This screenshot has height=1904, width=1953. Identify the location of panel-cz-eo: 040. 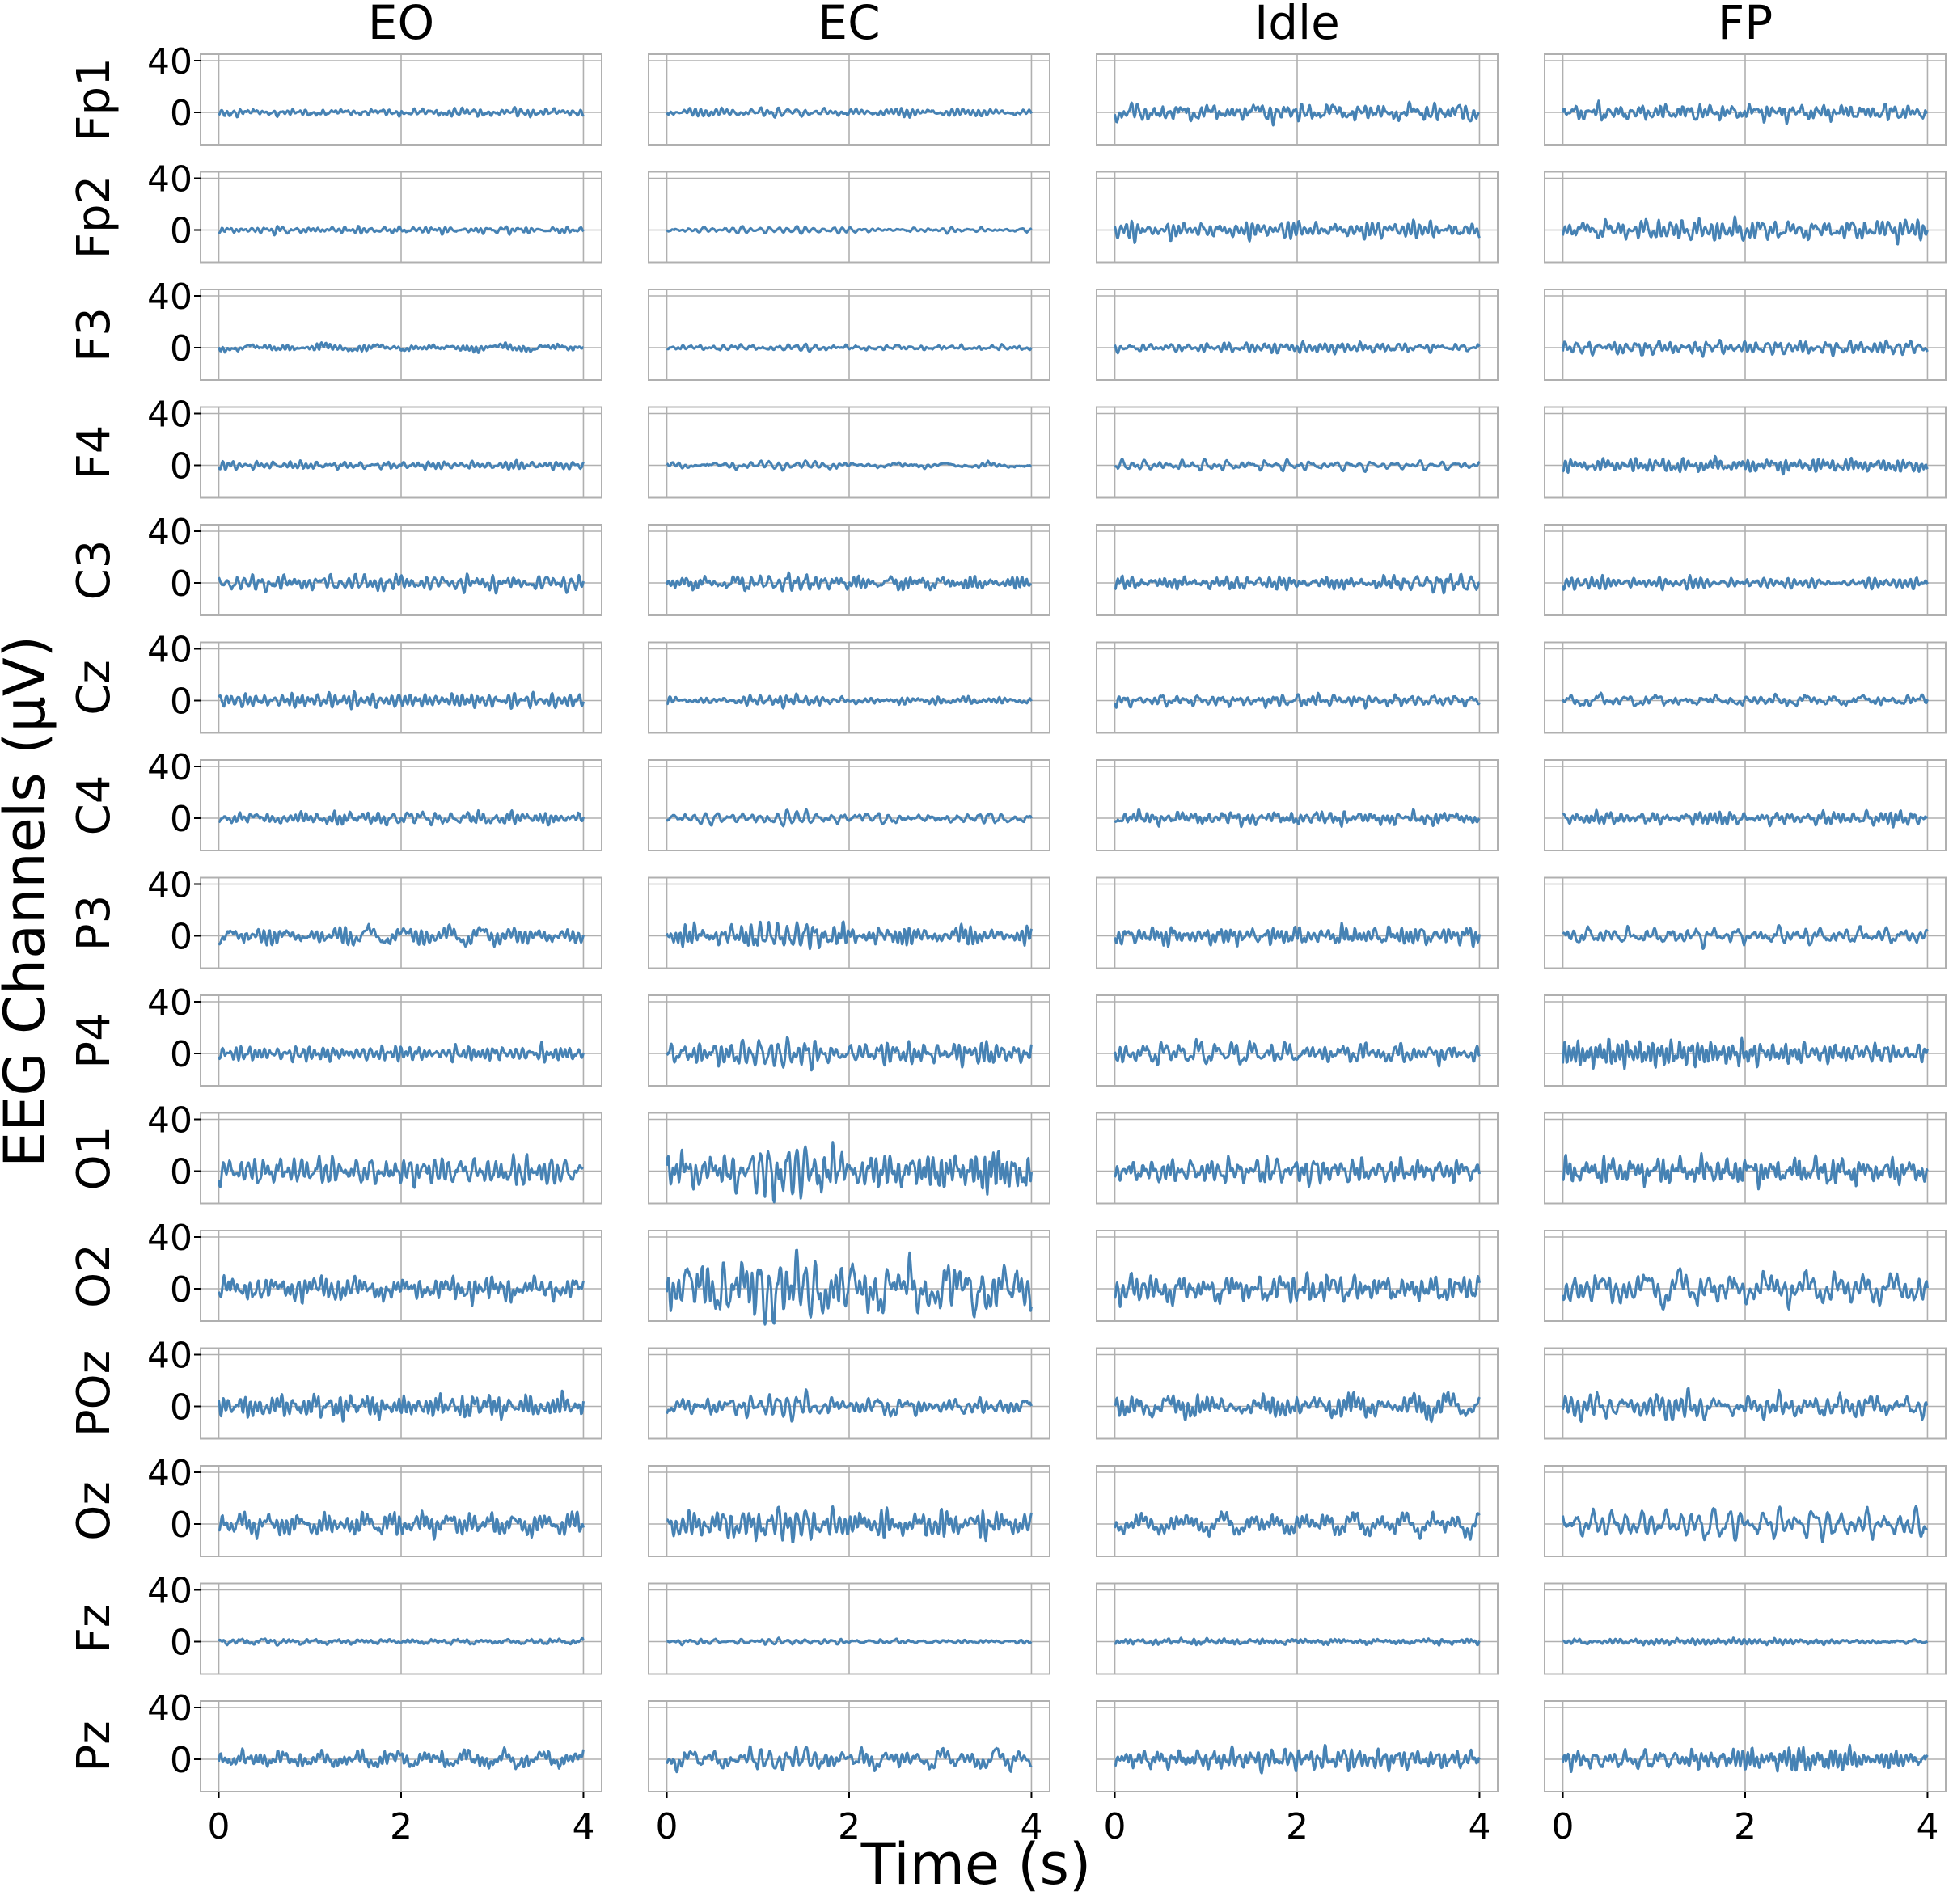
(374, 682).